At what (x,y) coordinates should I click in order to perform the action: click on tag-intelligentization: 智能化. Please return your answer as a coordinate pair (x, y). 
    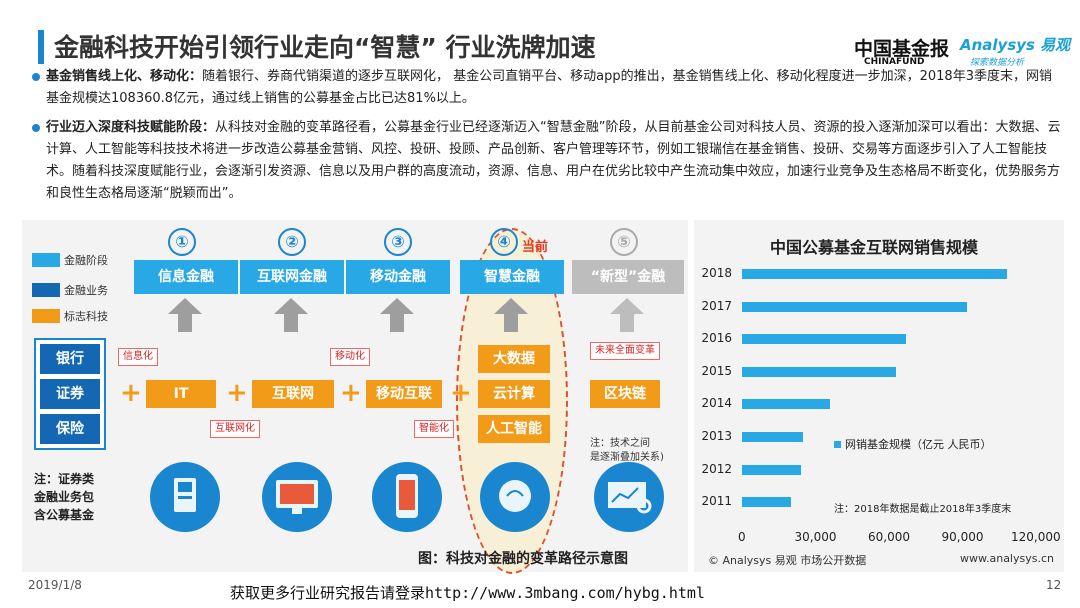
    Looking at the image, I should click on (434, 429).